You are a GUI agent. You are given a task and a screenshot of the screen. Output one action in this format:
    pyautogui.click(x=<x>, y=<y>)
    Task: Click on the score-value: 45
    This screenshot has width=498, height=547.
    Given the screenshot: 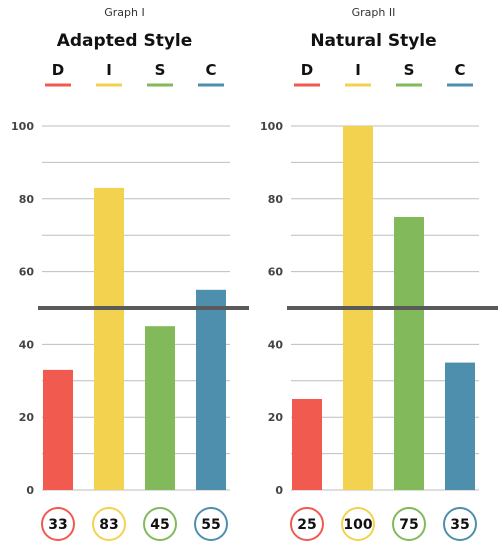 What is the action you would take?
    pyautogui.click(x=159, y=525)
    